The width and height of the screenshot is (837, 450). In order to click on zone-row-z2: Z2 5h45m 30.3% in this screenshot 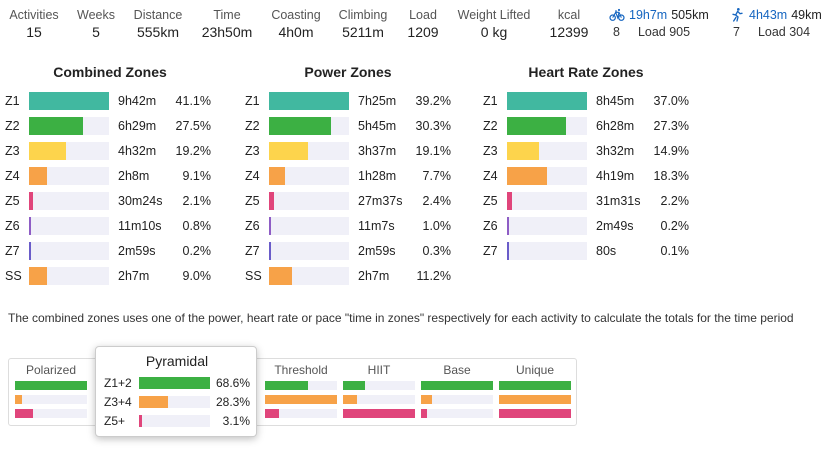, I will do `click(365, 126)`.